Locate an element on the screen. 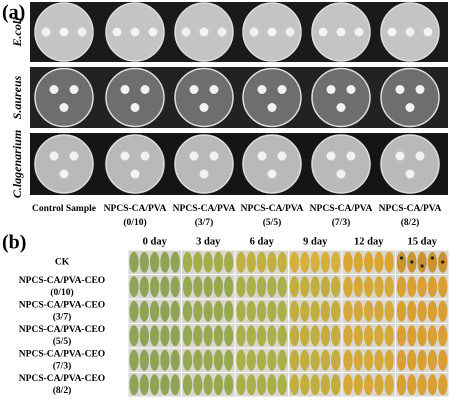 This screenshot has height=400, width=450. column-label: (3/7) is located at coordinates (204, 222).